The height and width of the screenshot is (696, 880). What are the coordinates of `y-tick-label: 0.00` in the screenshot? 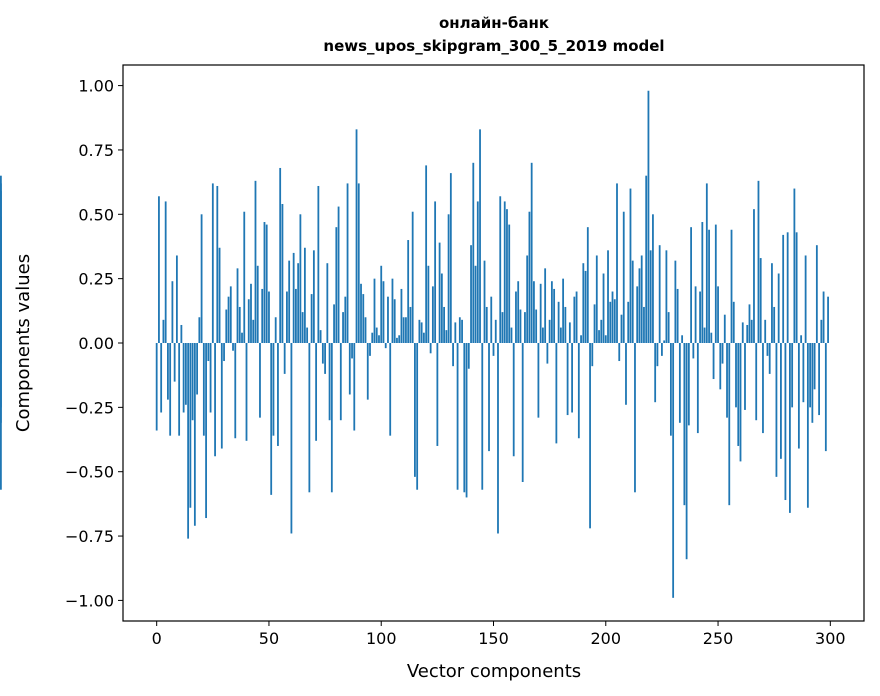 It's located at (96, 343).